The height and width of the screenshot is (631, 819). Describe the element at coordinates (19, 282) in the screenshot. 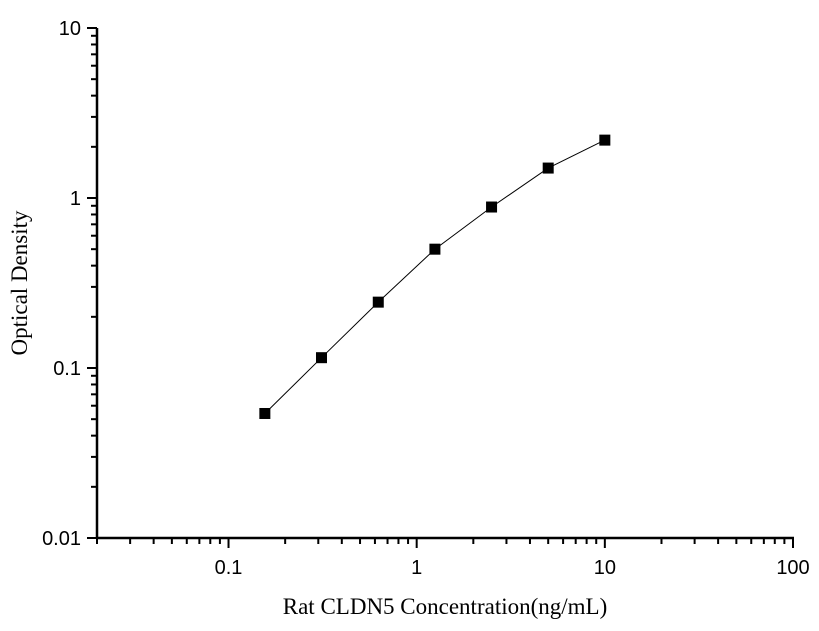

I see `y-axis-title: Optical Density` at that location.